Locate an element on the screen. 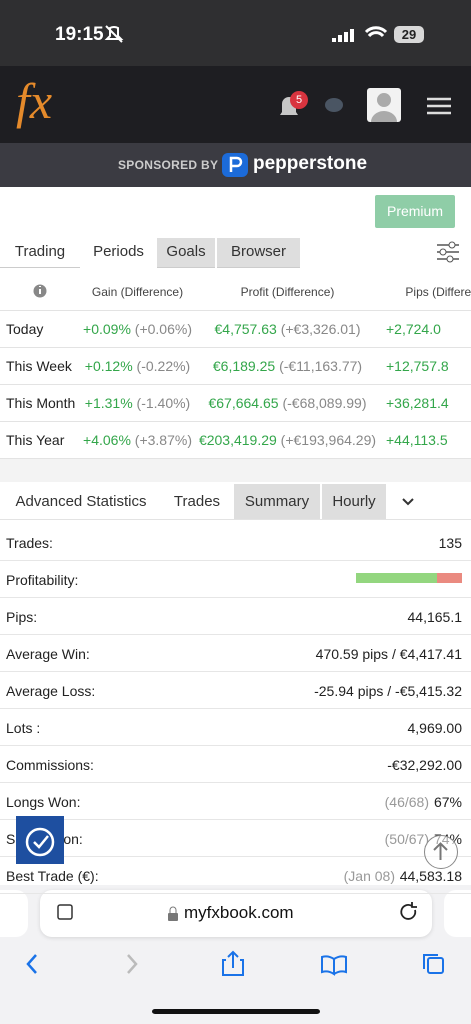 This screenshot has width=471, height=1024. stat-value: 470.59 pips / €4,417.41 is located at coordinates (388, 654).